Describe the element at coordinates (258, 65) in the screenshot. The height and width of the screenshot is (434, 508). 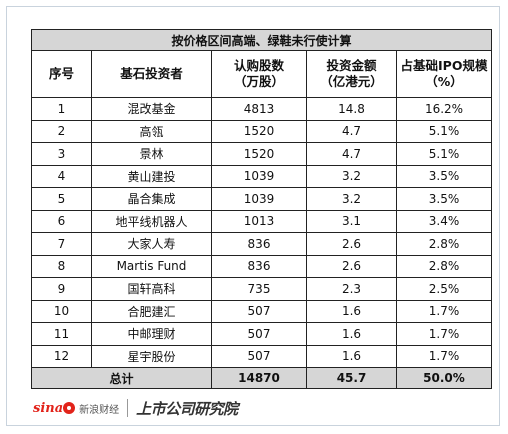
I see `column-header-line: 认购股数` at that location.